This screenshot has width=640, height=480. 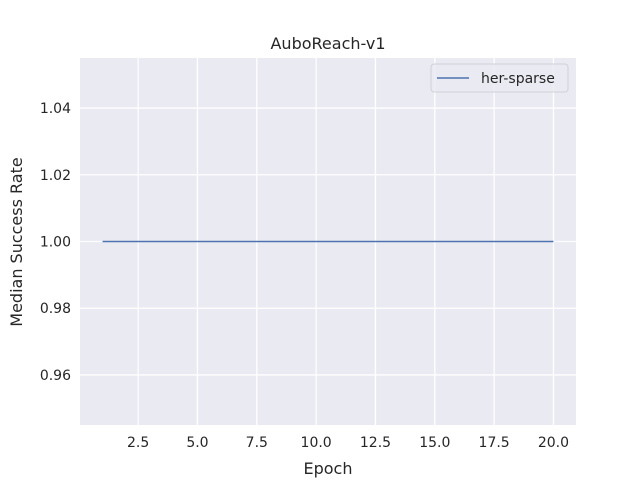 What do you see at coordinates (327, 43) in the screenshot?
I see `chart-title: AuboReach-v1` at bounding box center [327, 43].